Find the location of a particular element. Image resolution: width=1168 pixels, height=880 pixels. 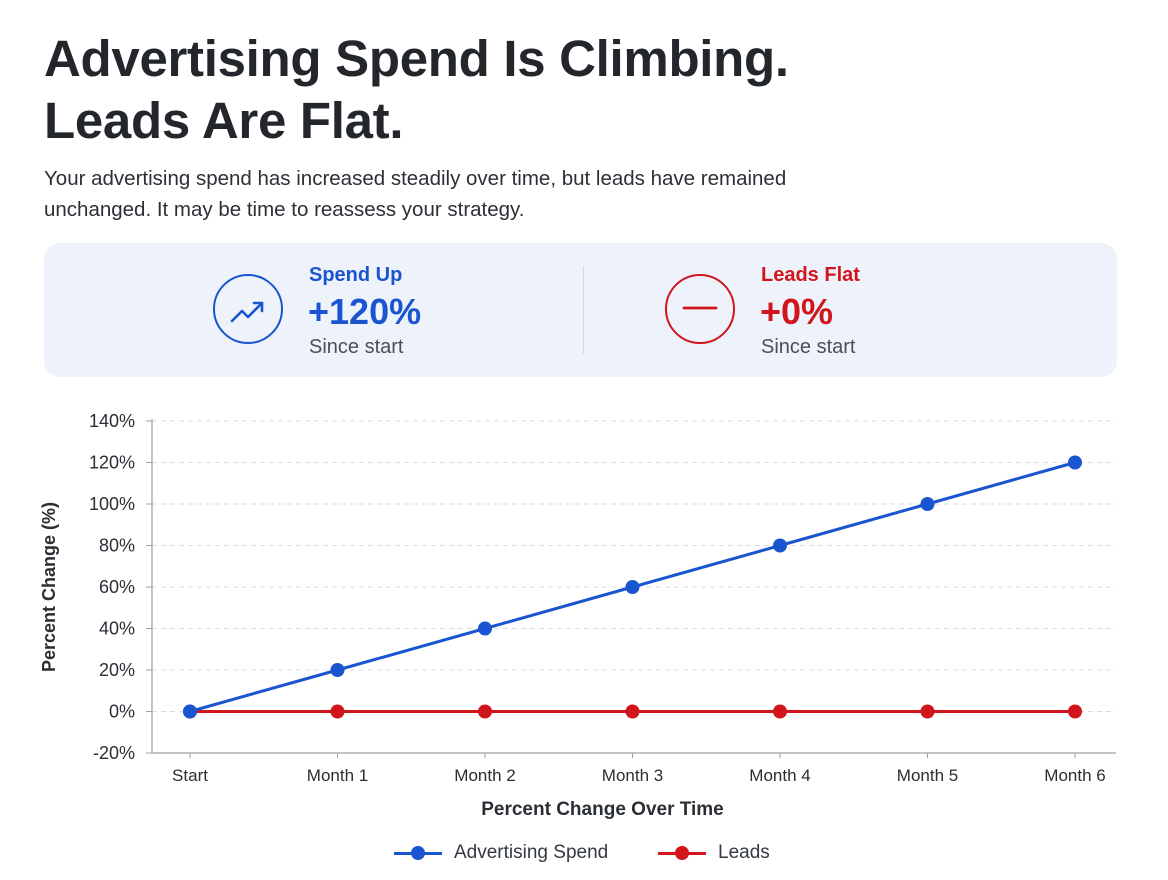

x-tick-label: Start is located at coordinates (190, 775).